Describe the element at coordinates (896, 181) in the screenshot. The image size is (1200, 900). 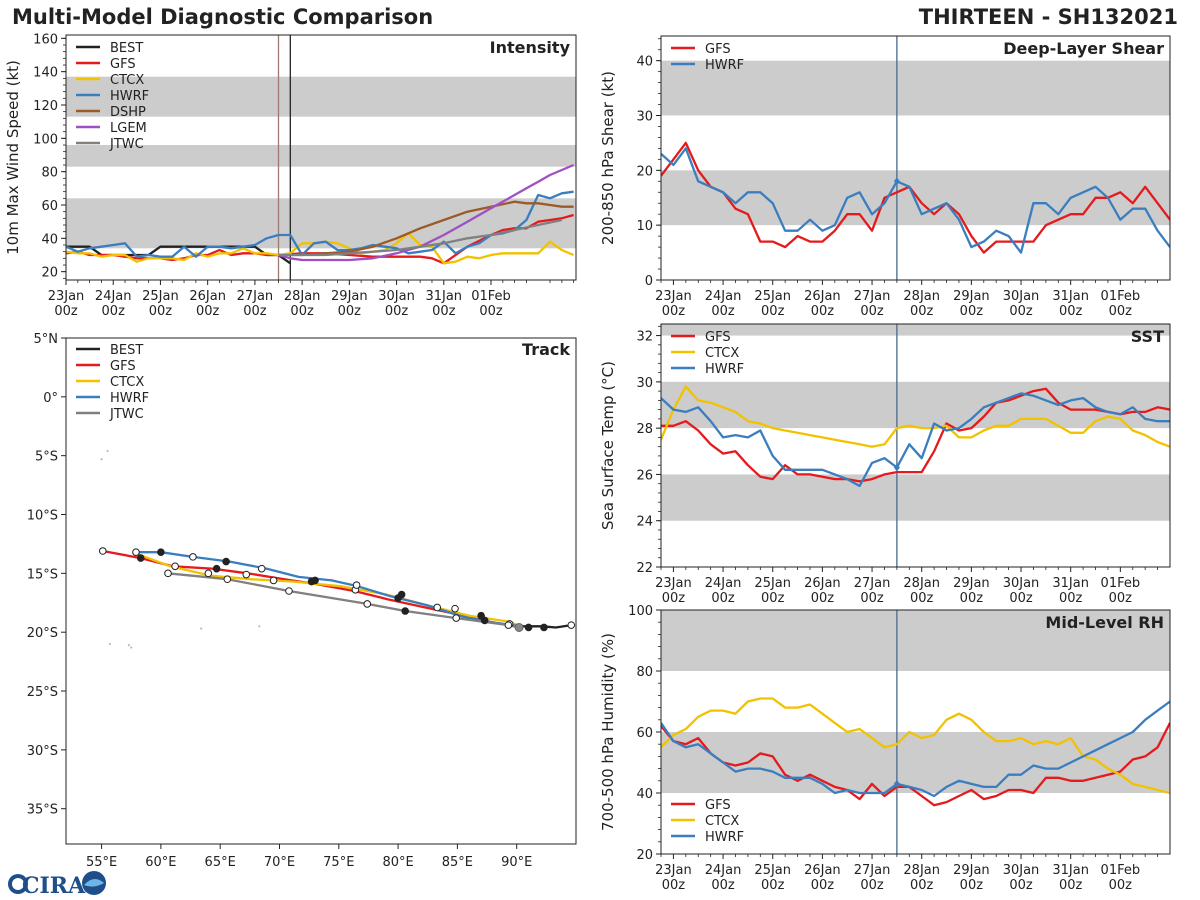
I see `shear-time-marker` at that location.